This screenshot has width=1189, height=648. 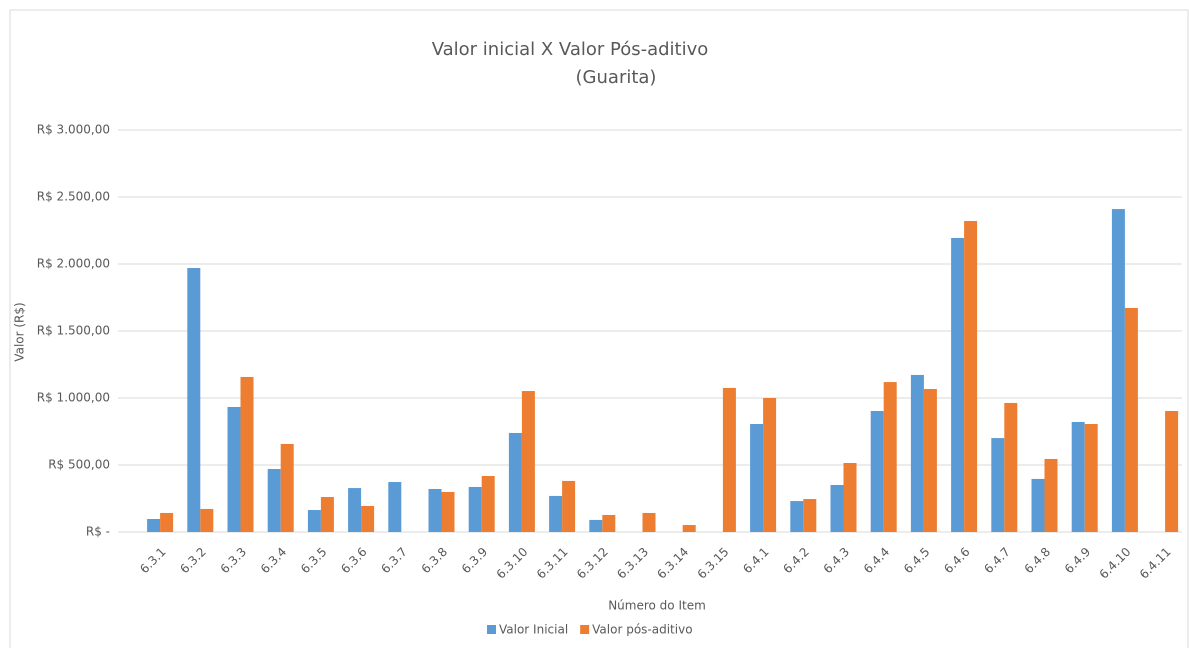 I want to click on legend-label: Valor Inicial, so click(x=533, y=630).